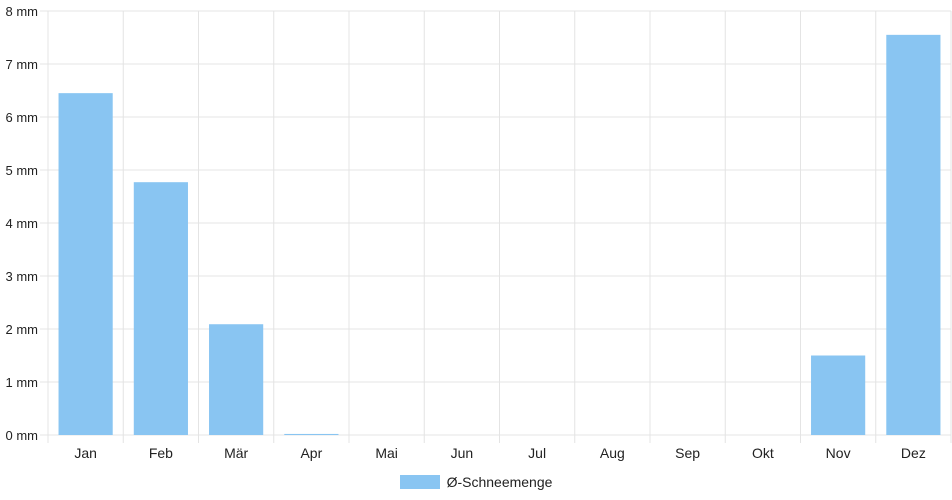 Image resolution: width=952 pixels, height=500 pixels. Describe the element at coordinates (22, 382) in the screenshot. I see `y-tick-label: 1 mm` at that location.